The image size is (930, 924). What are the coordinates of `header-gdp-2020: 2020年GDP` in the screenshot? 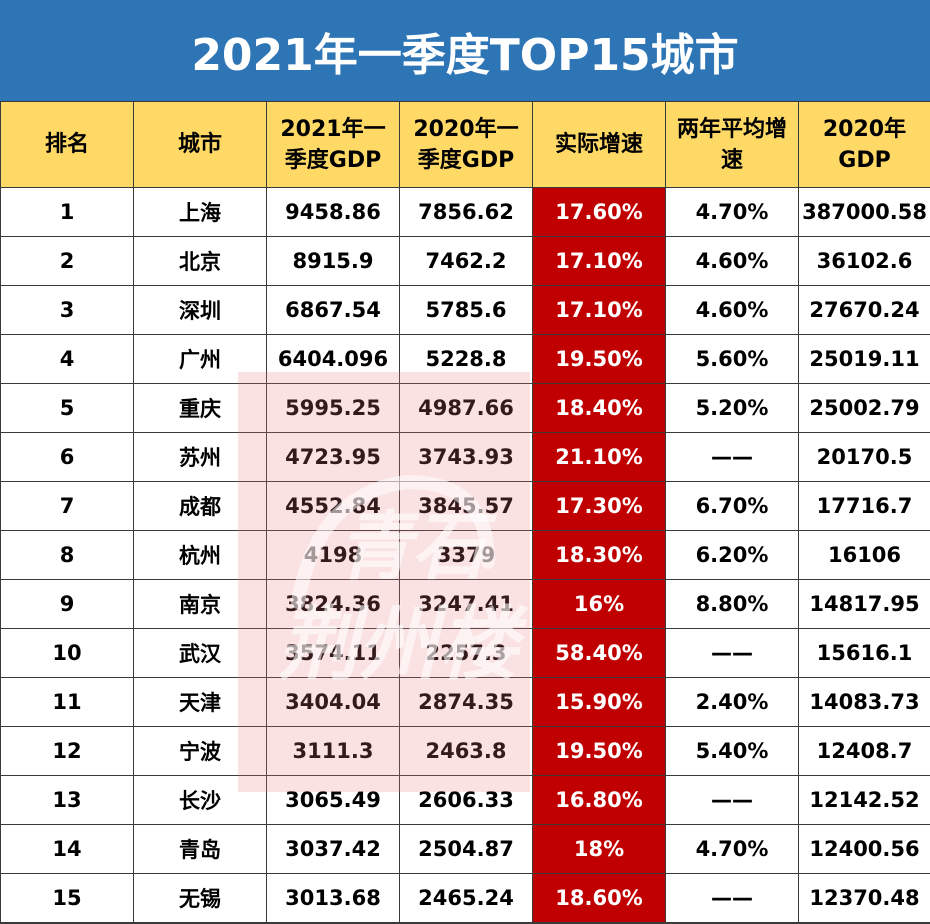 It's located at (864, 145).